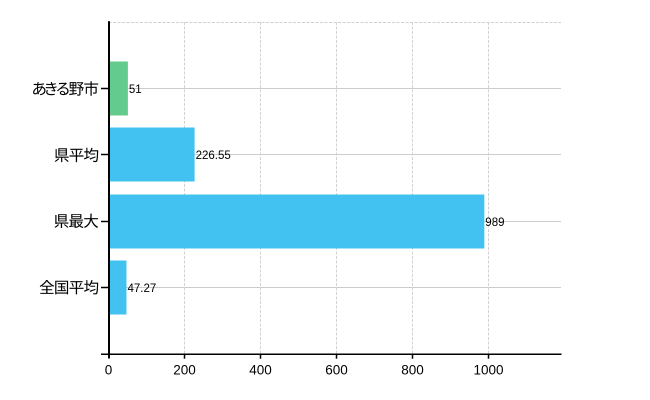  Describe the element at coordinates (142, 289) in the screenshot. I see `svg-text: 47.27` at that location.